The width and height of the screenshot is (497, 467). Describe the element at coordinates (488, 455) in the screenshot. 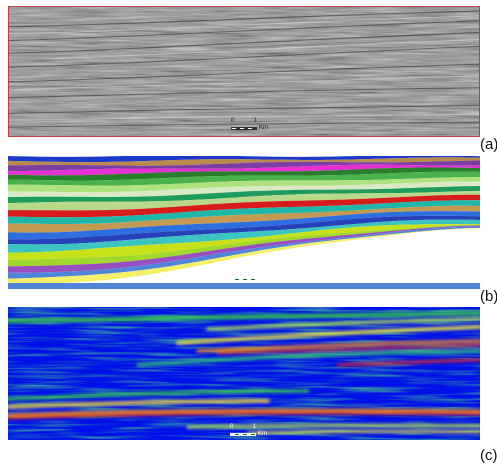

I see `panel-label-c: (c)` at that location.